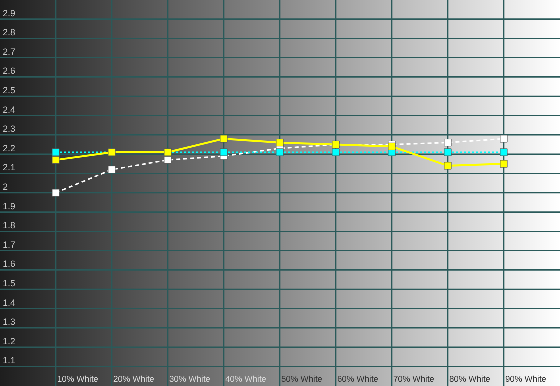 This screenshot has height=386, width=560. What do you see at coordinates (9, 361) in the screenshot?
I see `y-tick-label: 1.1` at bounding box center [9, 361].